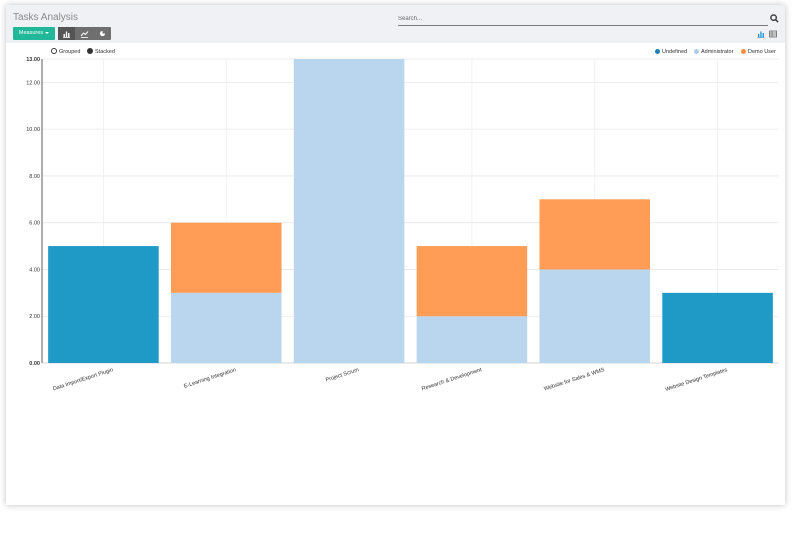 This screenshot has height=547, width=800. What do you see at coordinates (34, 317) in the screenshot?
I see `y-tick-label: 2.00` at bounding box center [34, 317].